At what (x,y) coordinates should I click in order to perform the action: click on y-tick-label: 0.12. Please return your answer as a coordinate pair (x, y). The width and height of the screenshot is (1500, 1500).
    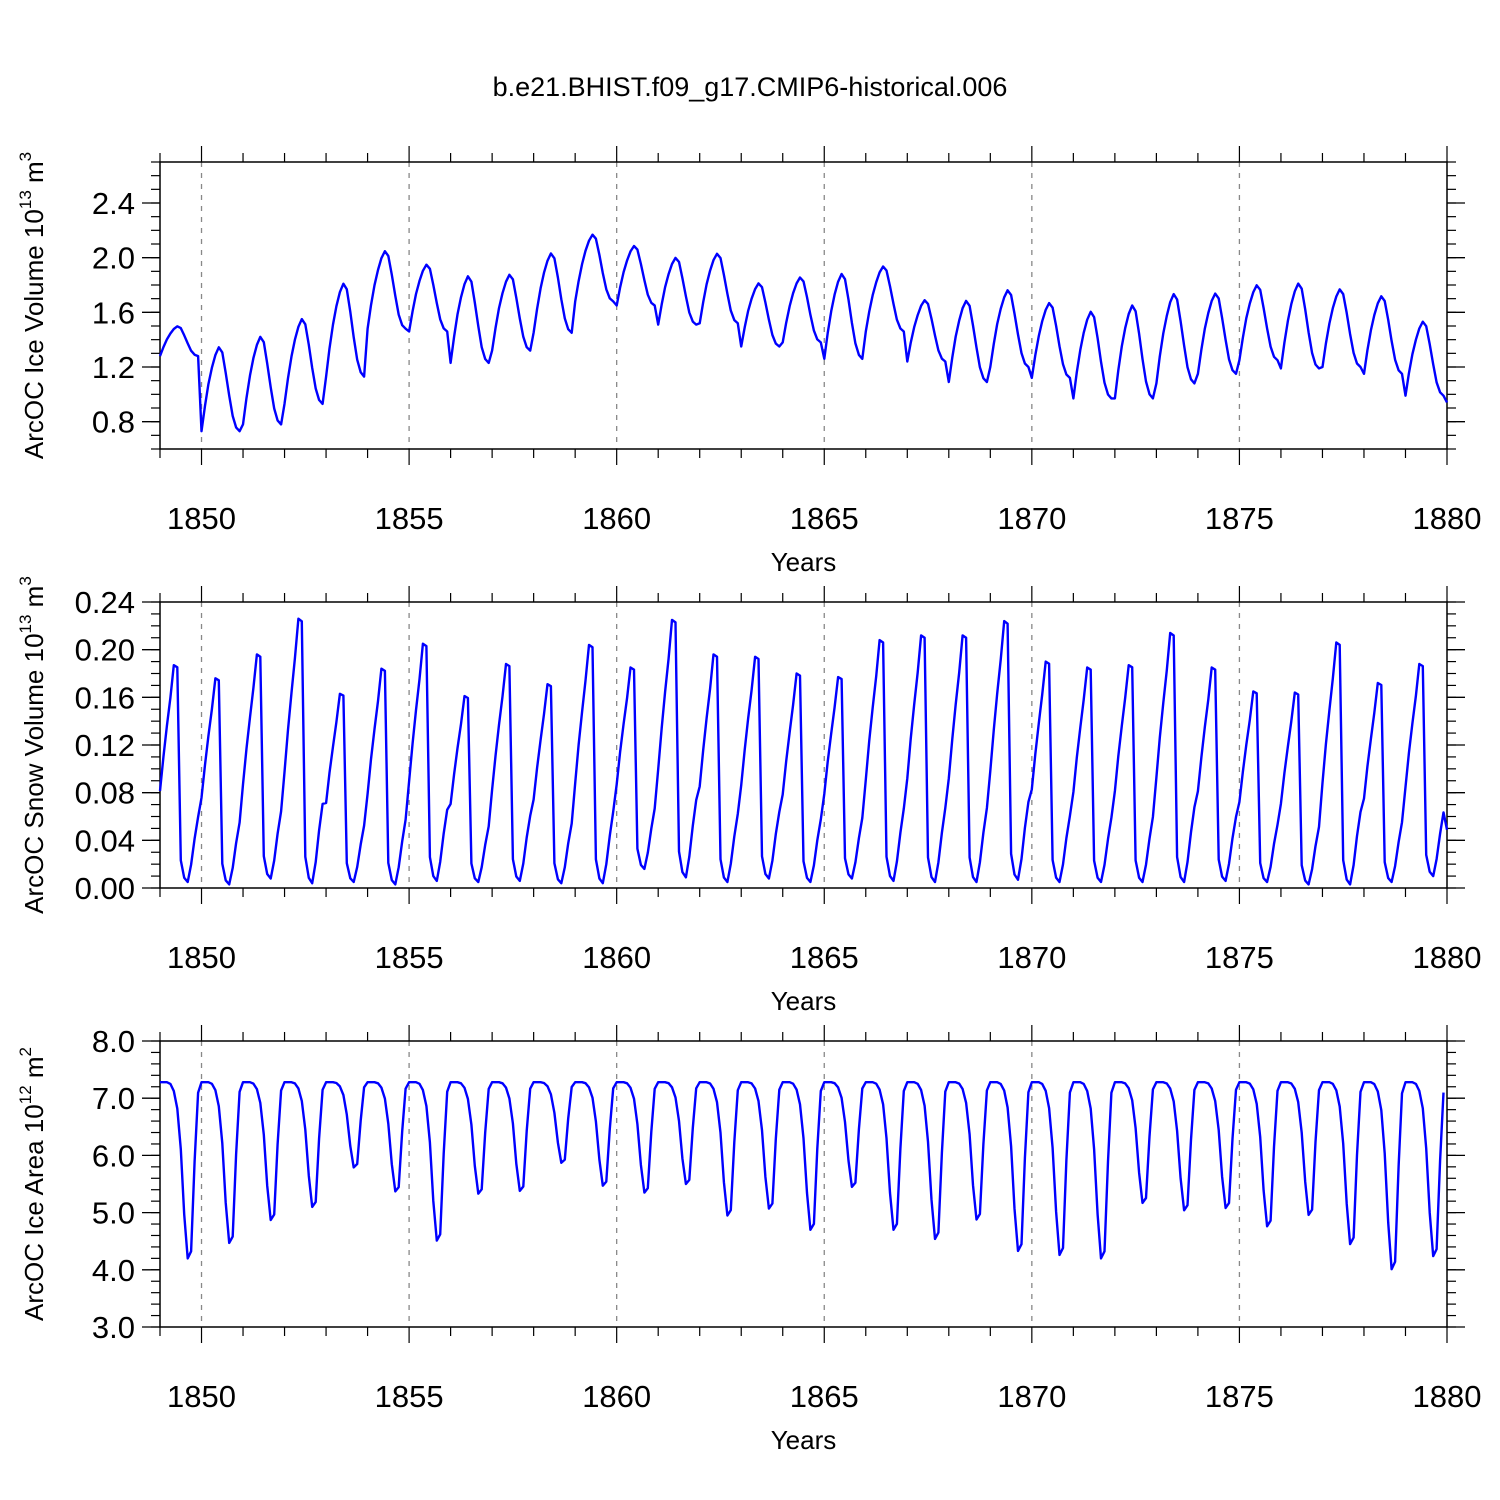
    Looking at the image, I should click on (105, 745).